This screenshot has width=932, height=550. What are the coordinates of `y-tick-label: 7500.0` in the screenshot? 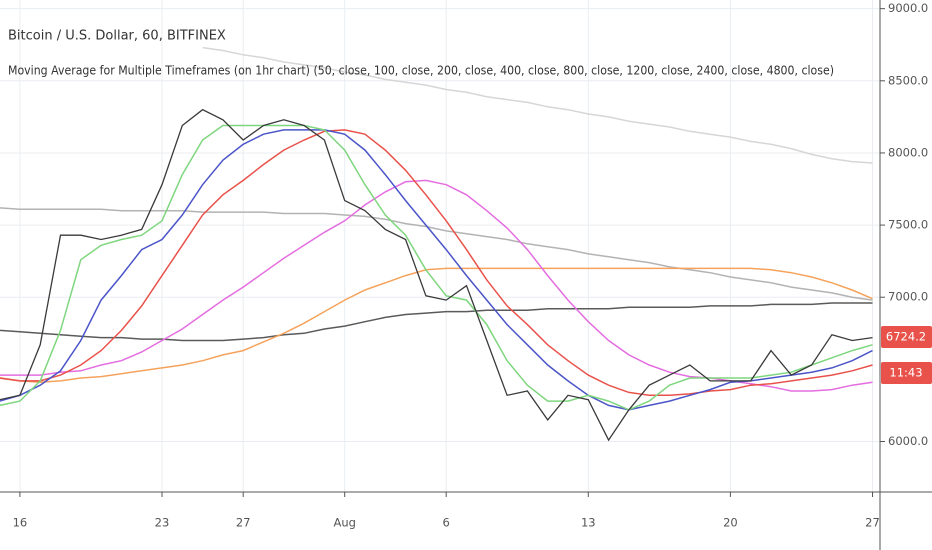 It's located at (908, 225).